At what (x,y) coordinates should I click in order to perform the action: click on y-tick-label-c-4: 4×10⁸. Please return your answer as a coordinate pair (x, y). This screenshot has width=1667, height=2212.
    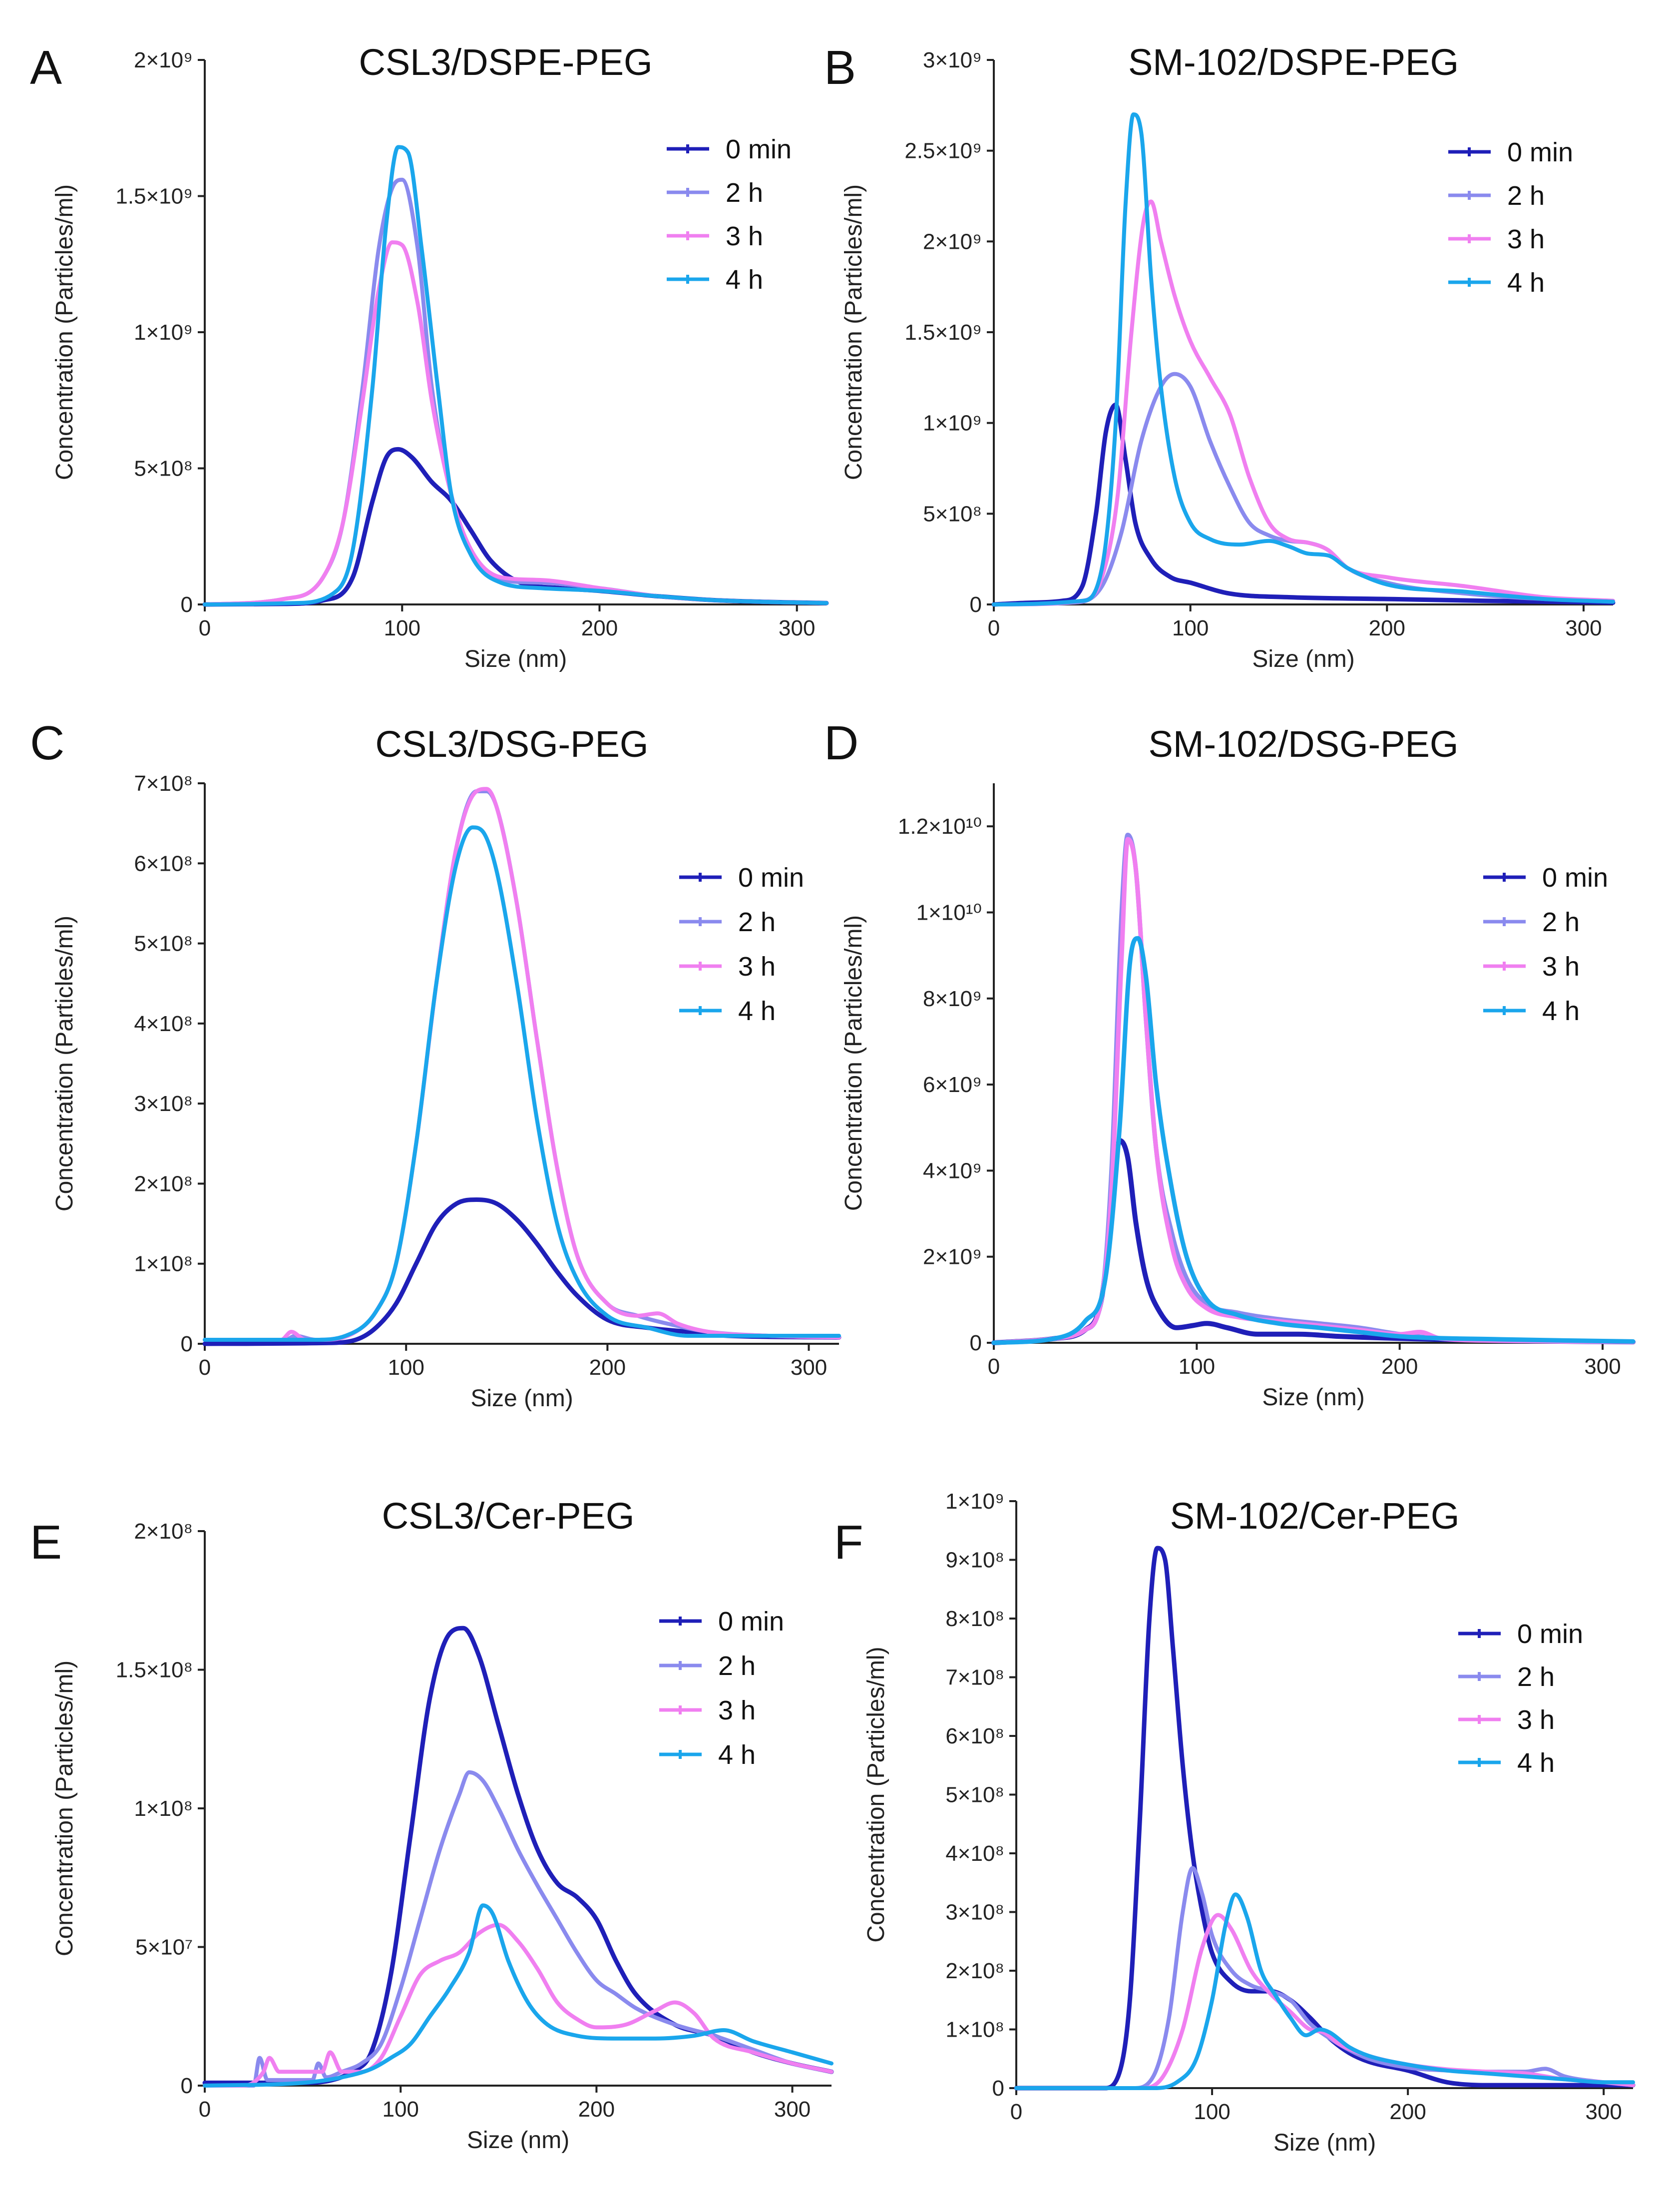
    Looking at the image, I should click on (163, 1024).